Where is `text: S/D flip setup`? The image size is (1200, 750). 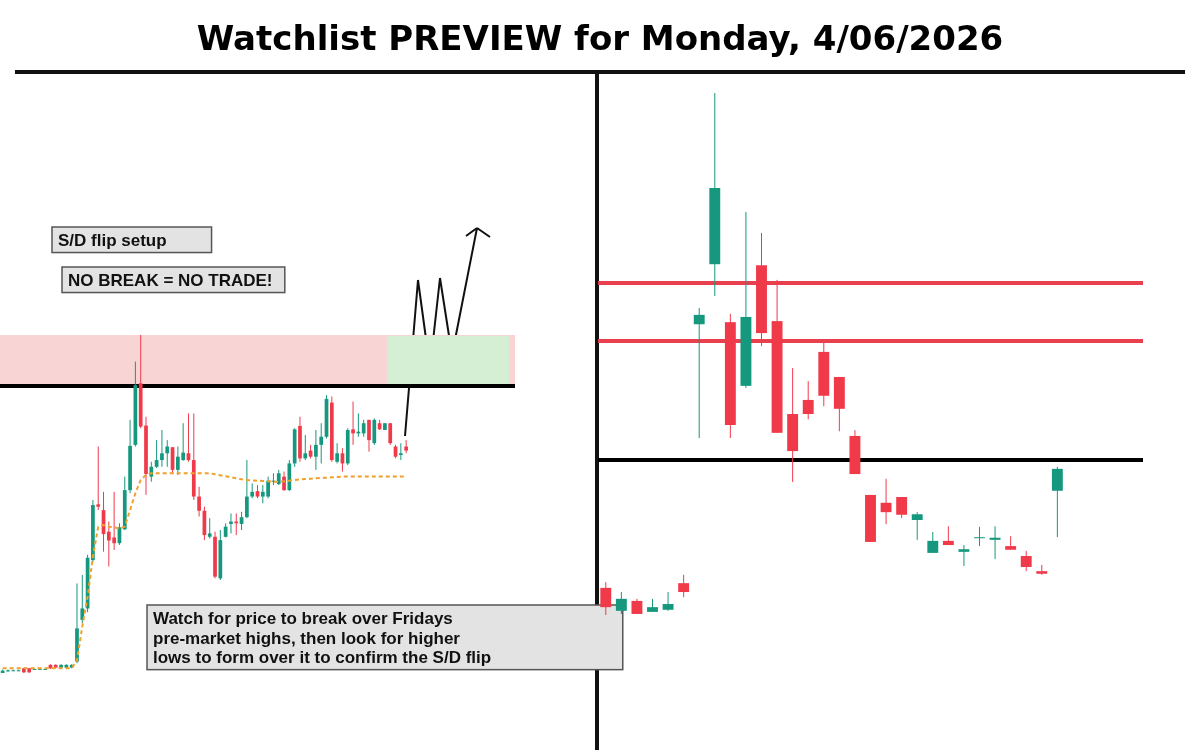
text: S/D flip setup is located at coordinates (112, 241).